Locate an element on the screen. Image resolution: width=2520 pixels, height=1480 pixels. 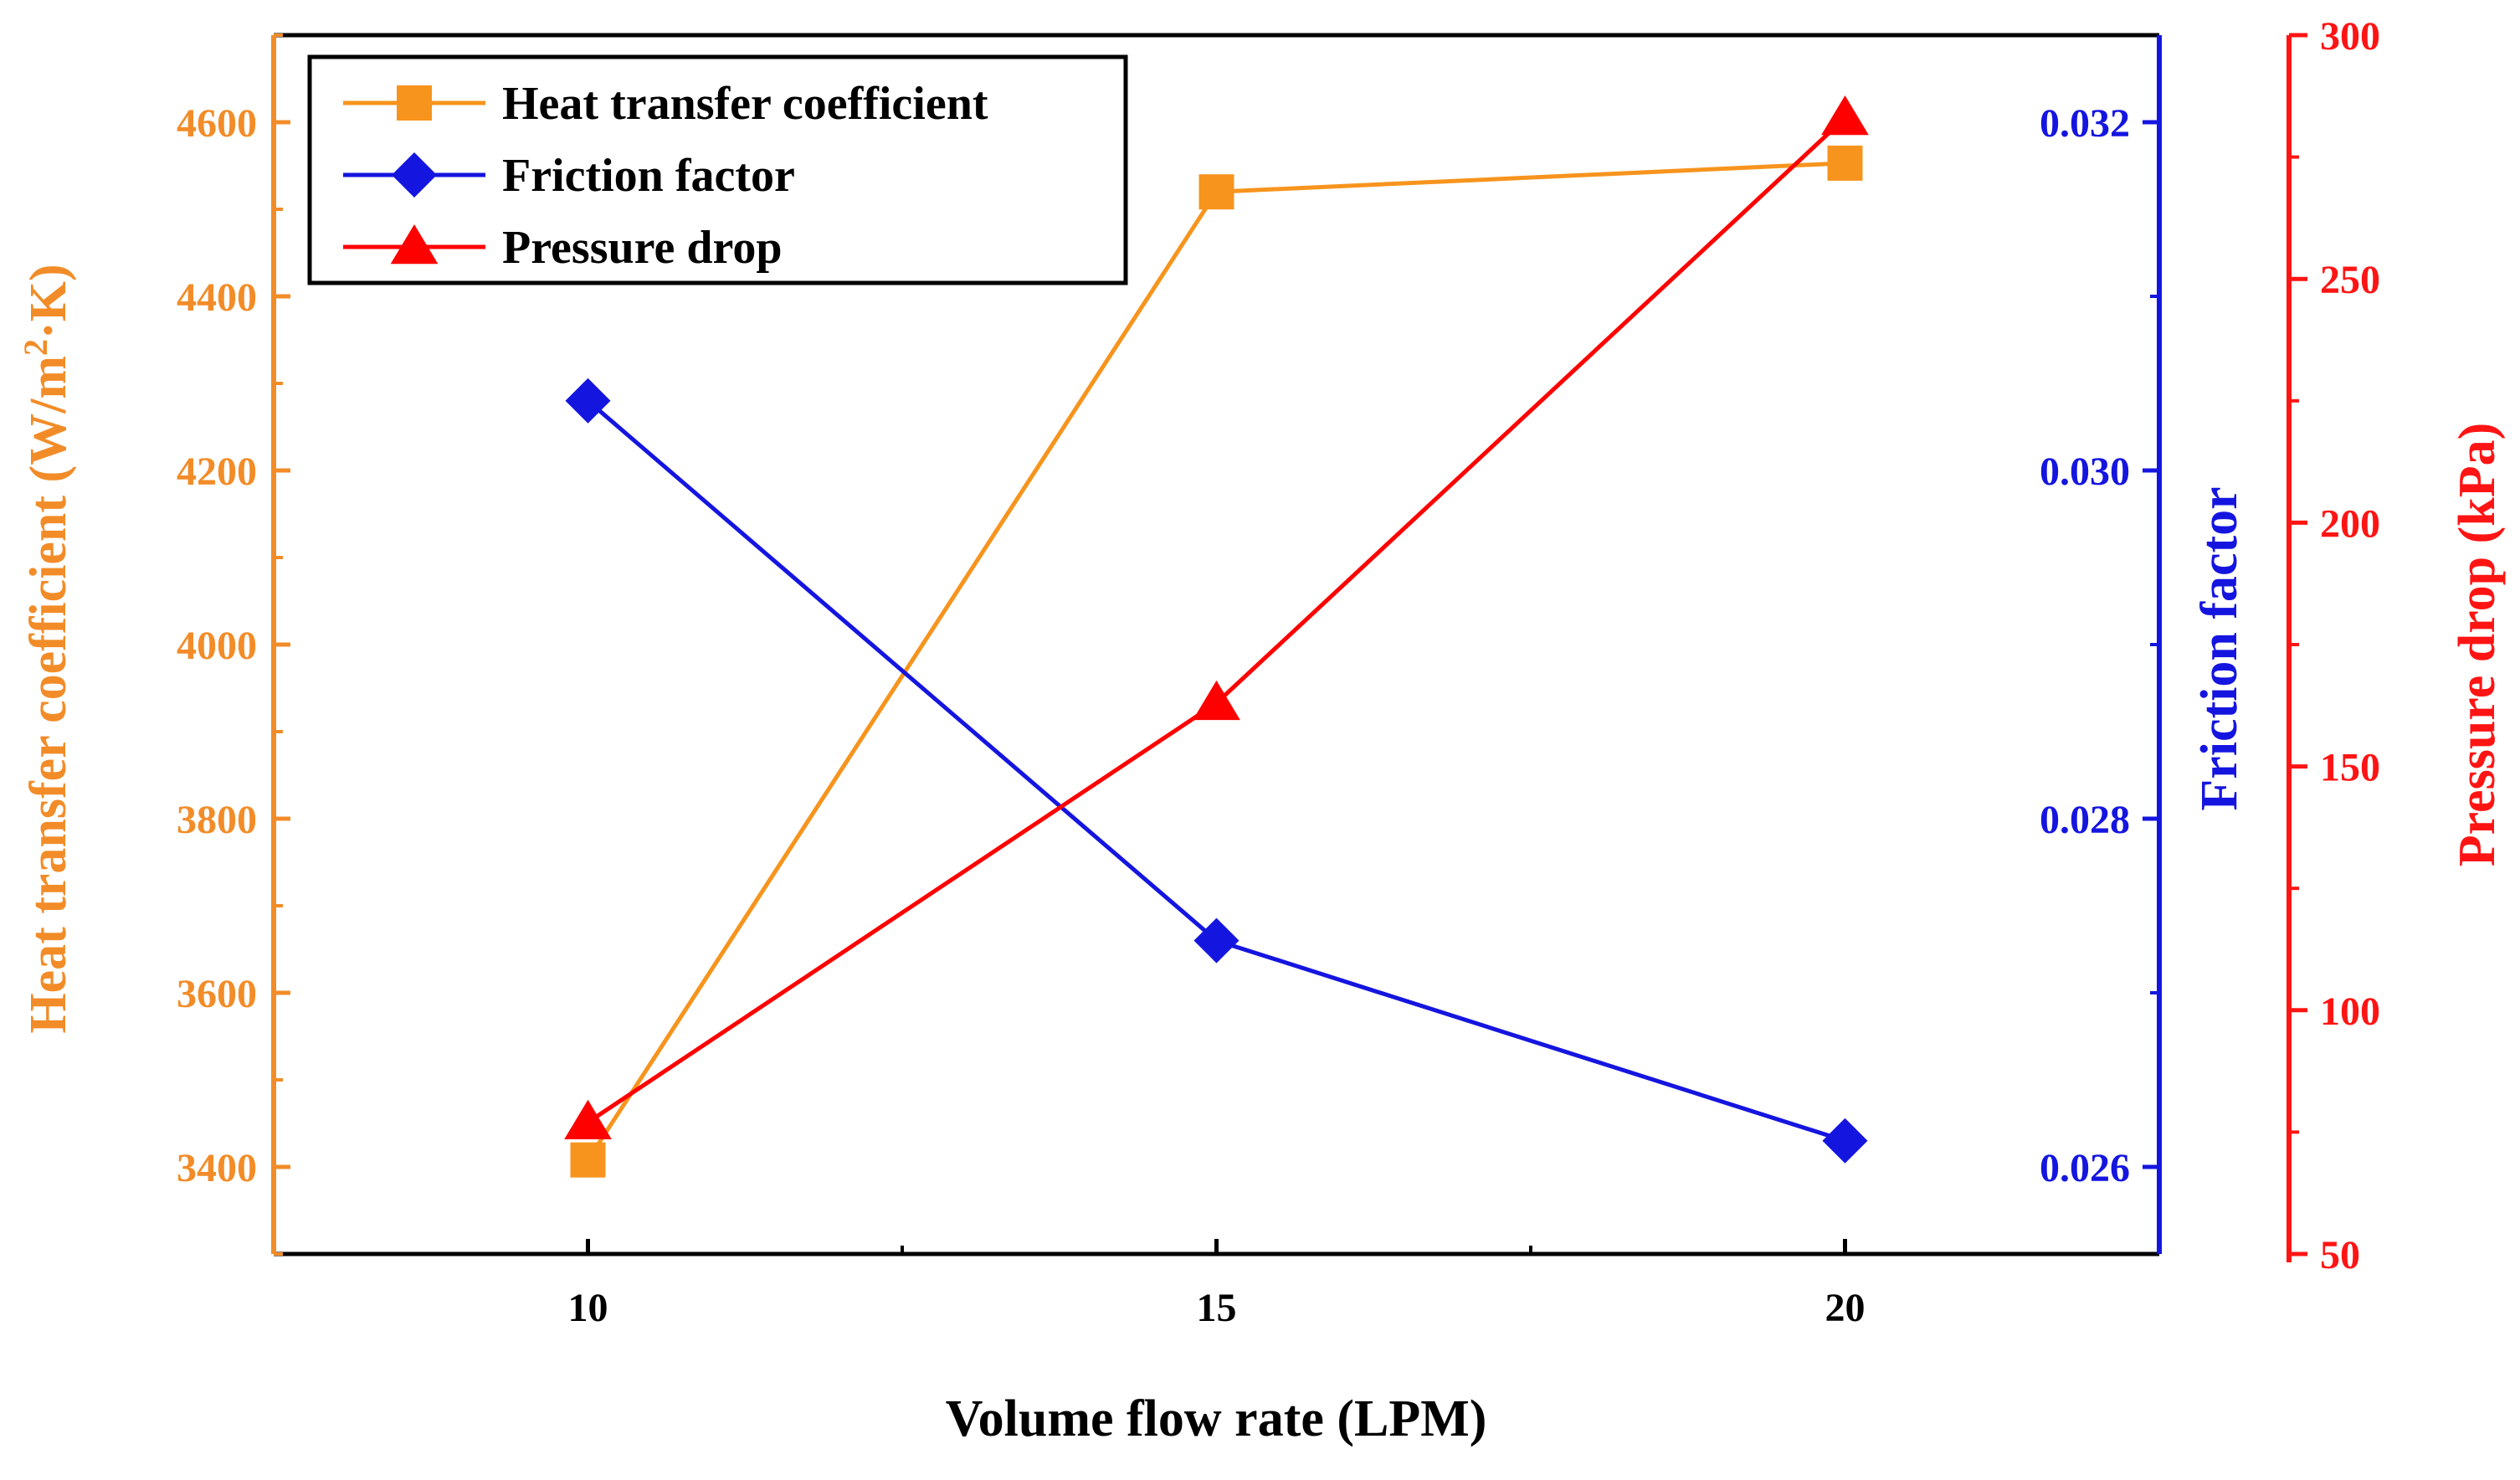
legend-item-heat-transfer: Heat transfer coefficient is located at coordinates (665, 104).